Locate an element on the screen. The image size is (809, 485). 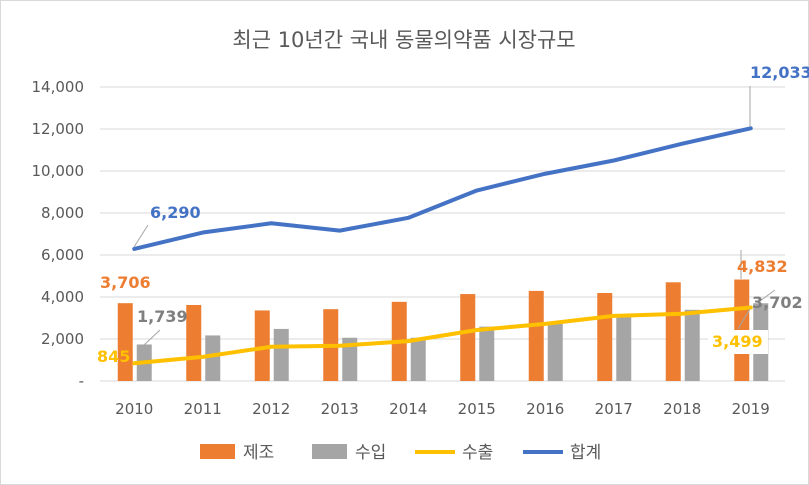
y-tick-label: 4,000 is located at coordinates (62, 297).